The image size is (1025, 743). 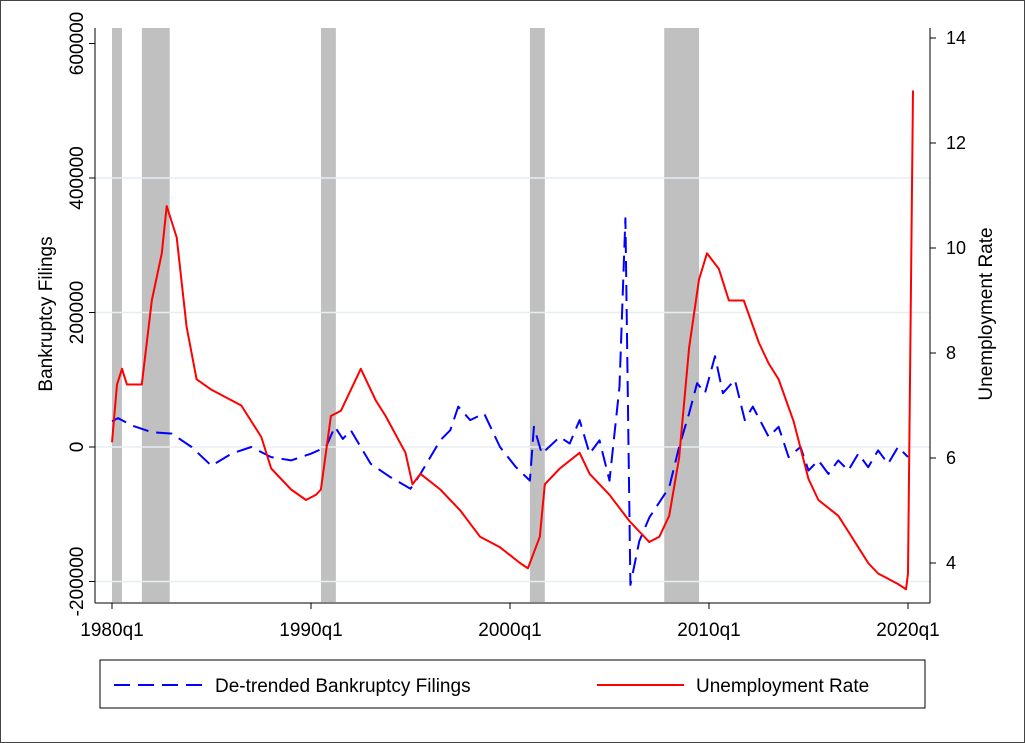 What do you see at coordinates (907, 630) in the screenshot?
I see `x-tick-label: 2020q1` at bounding box center [907, 630].